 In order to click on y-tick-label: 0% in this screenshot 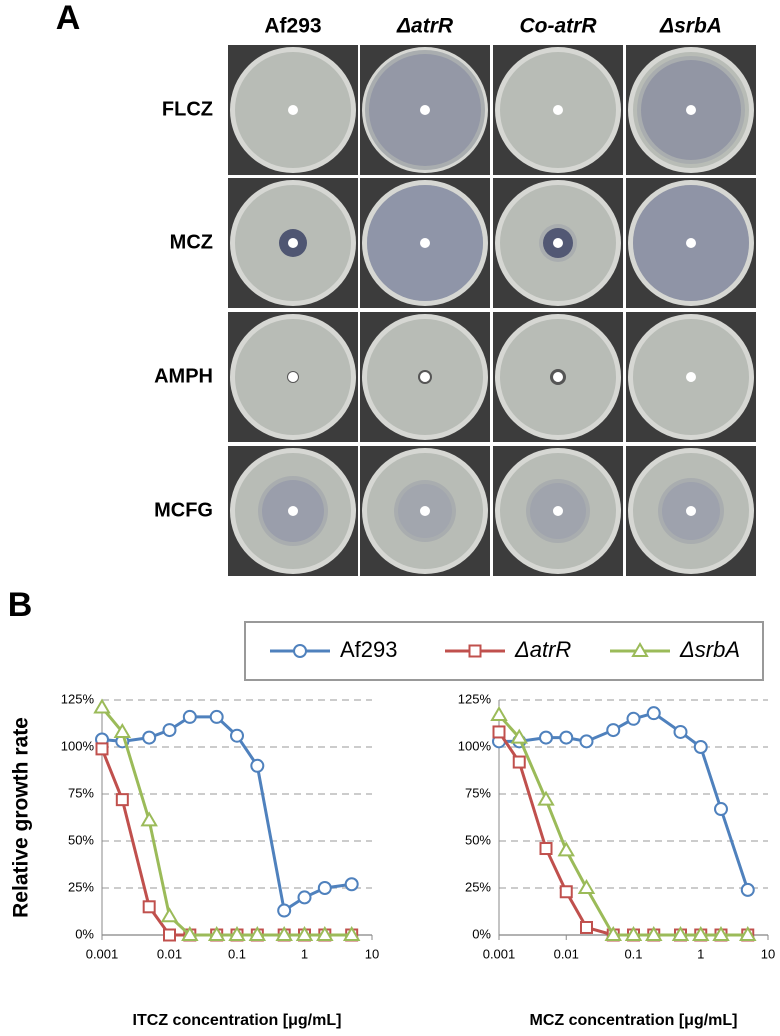, I will do `click(84, 933)`.